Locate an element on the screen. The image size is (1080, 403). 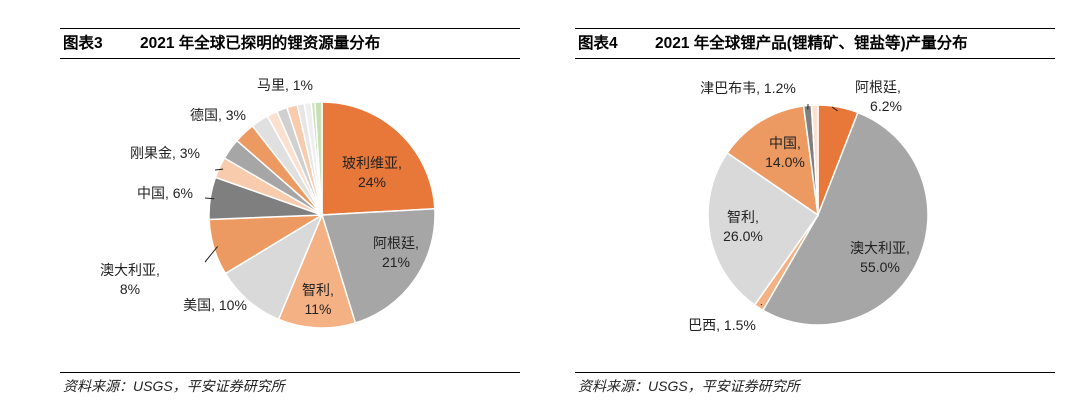
slice-label: 德国, 3% is located at coordinates (218, 115).